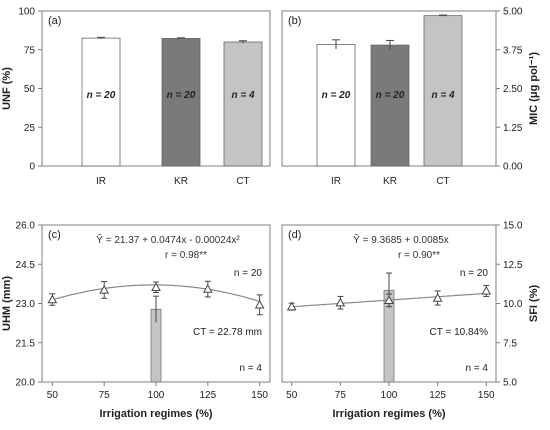  I want to click on y-tick-label: 15.0, so click(513, 226).